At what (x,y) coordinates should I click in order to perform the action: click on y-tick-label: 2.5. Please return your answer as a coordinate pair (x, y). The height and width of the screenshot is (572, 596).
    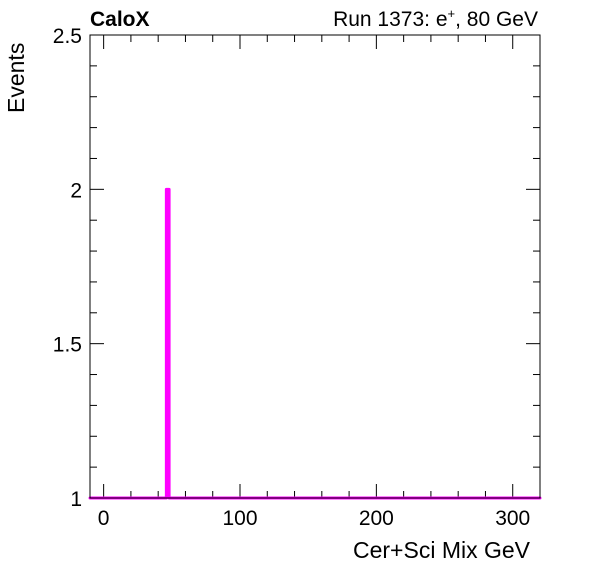
    Looking at the image, I should click on (67, 36).